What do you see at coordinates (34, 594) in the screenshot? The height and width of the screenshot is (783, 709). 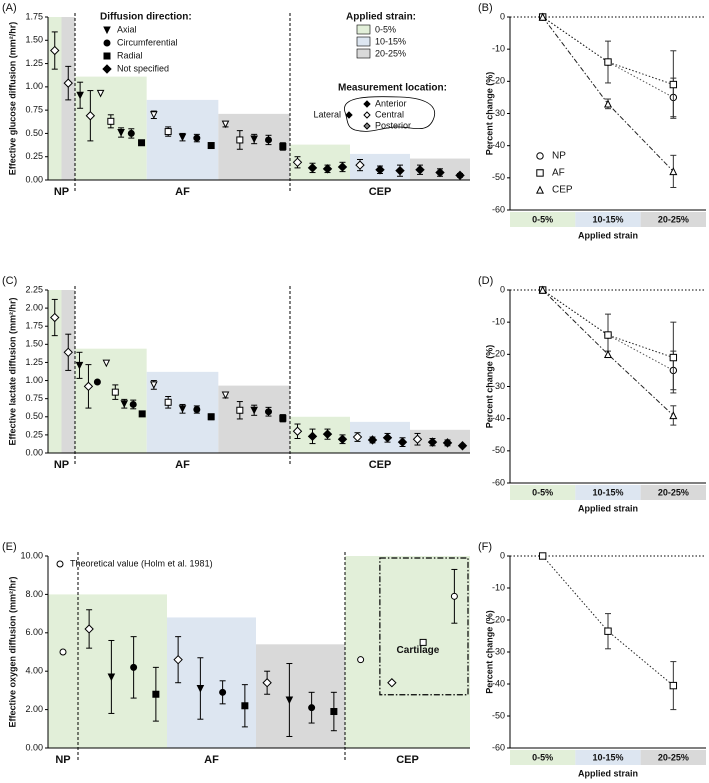 I see `y-tick-label: 8.00` at bounding box center [34, 594].